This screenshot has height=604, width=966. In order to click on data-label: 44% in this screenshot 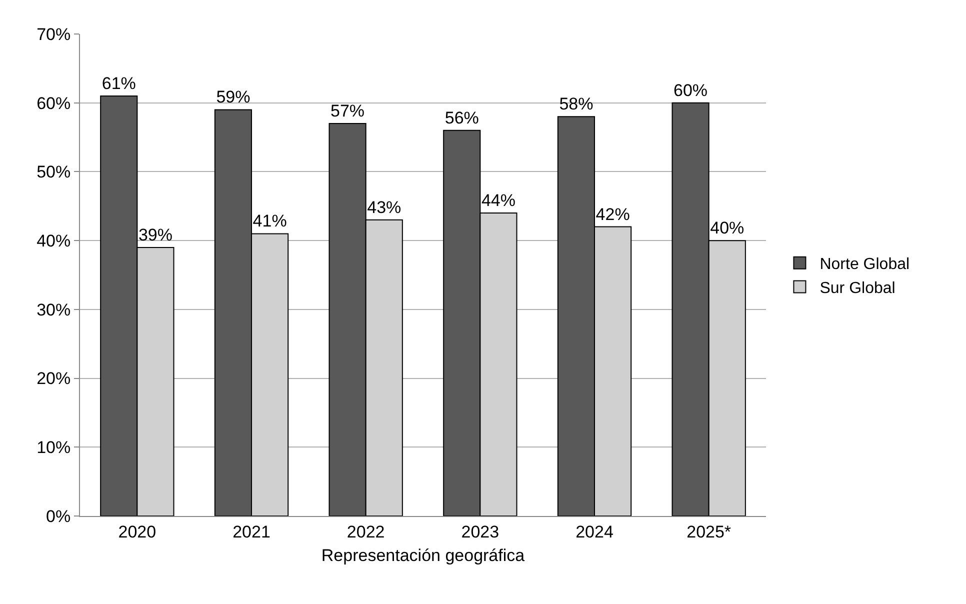, I will do `click(498, 200)`.